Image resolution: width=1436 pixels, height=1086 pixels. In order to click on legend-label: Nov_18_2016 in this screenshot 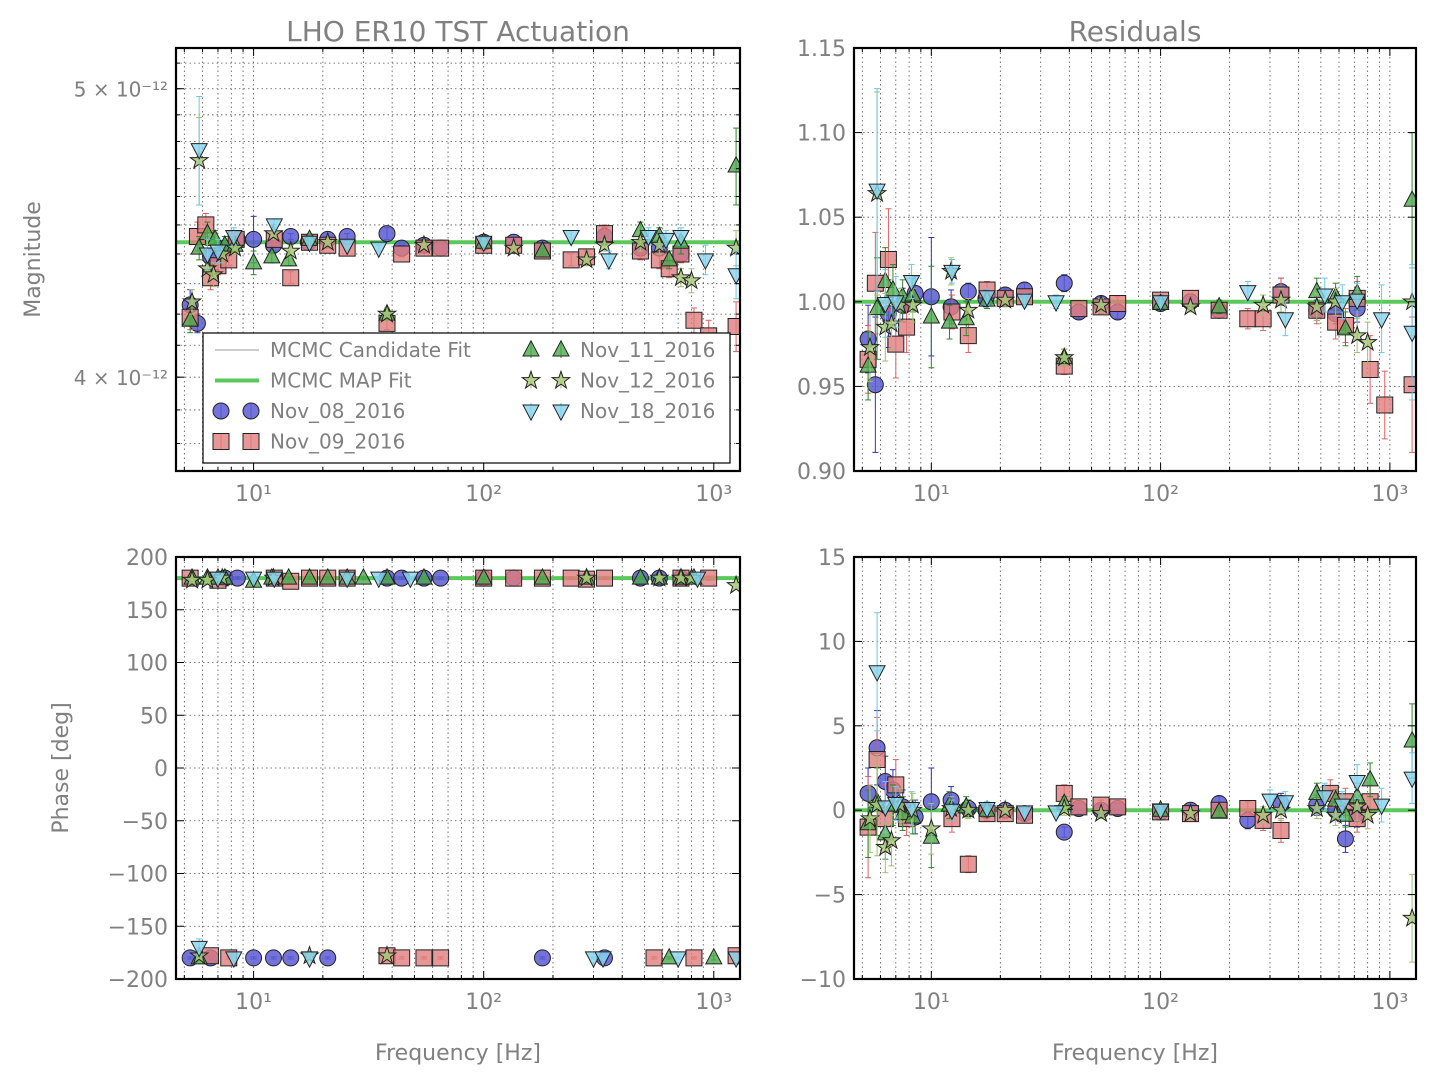, I will do `click(647, 411)`.